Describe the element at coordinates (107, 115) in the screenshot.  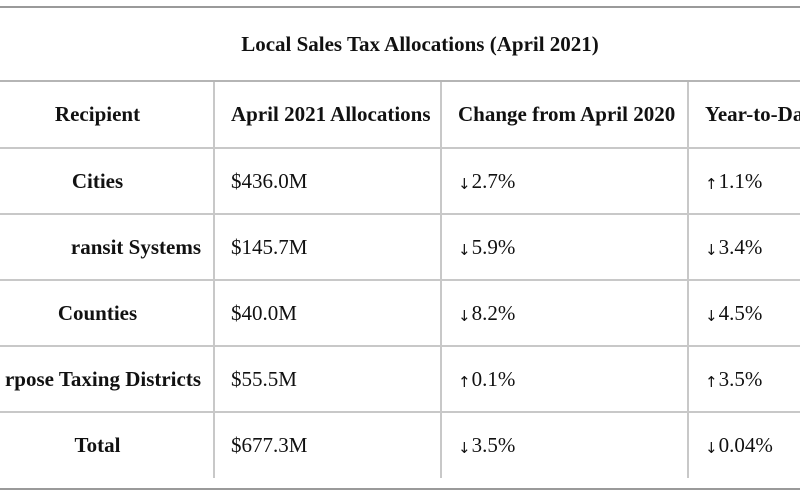
I see `header-recipient: Recipient` at that location.